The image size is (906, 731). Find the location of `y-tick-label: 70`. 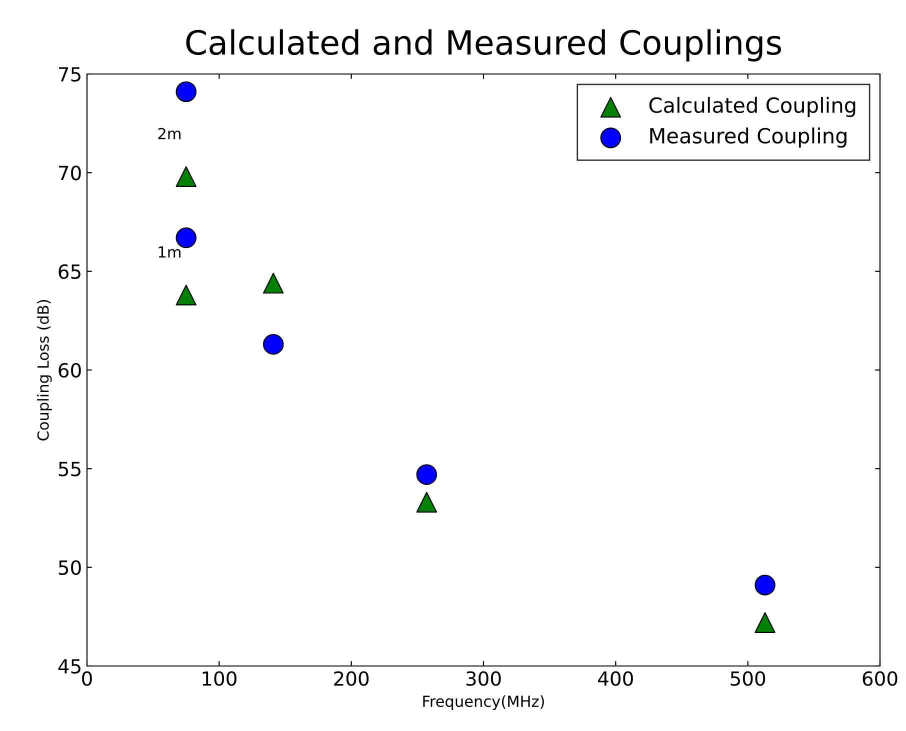

y-tick-label: 70 is located at coordinates (69, 173).